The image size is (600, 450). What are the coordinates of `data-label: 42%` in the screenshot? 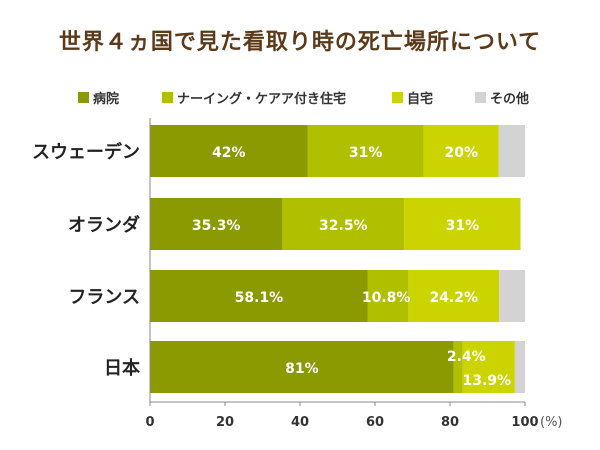 It's located at (229, 153).